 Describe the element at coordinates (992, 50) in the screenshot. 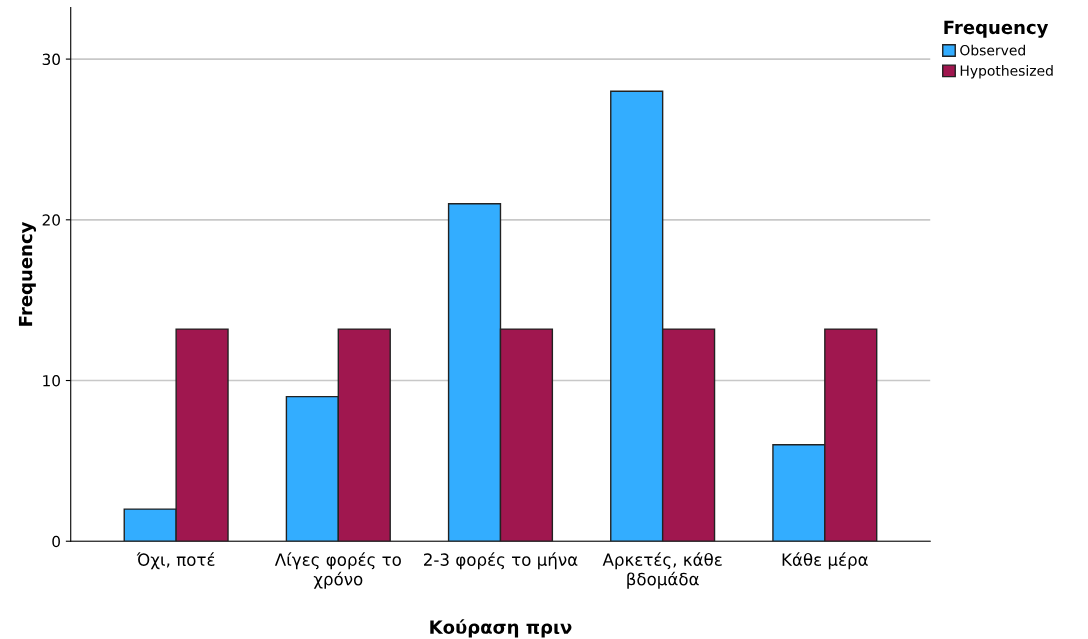

I see `legend-label: Observed` at that location.